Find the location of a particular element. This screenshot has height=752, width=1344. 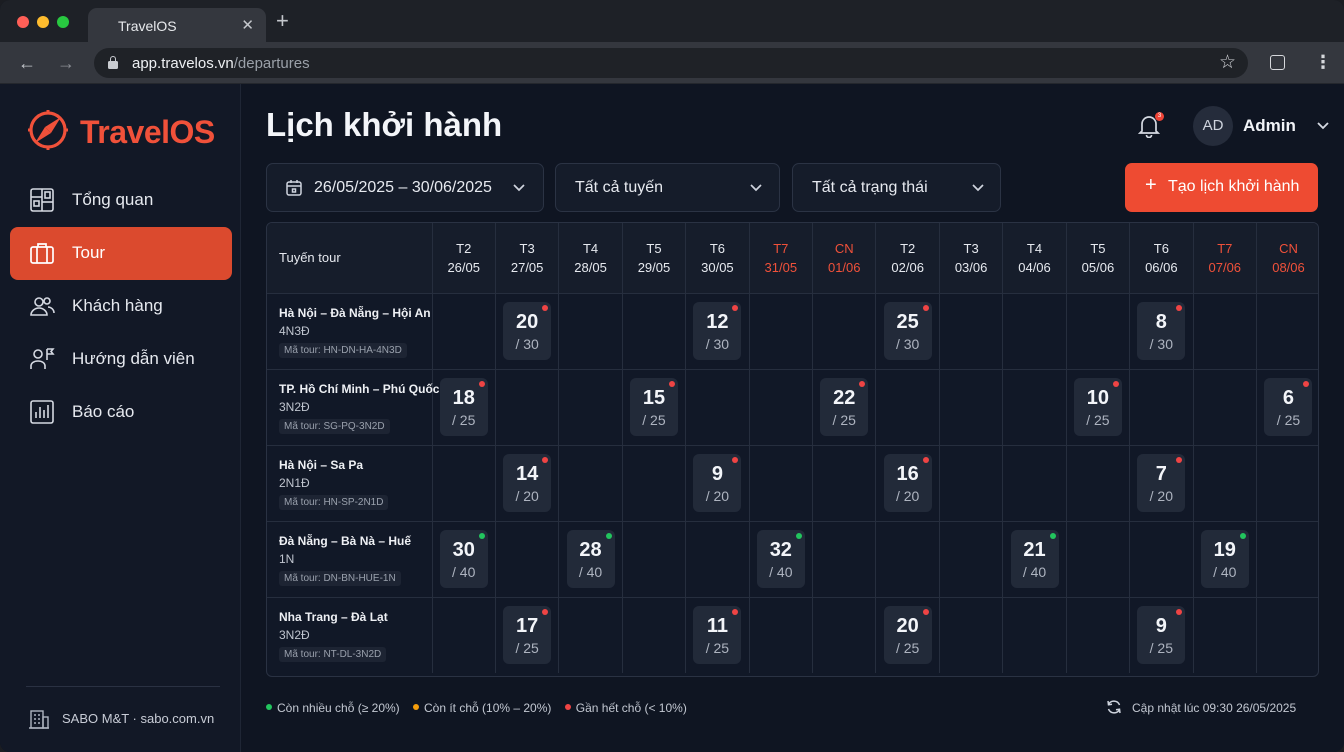

departure-slot: 20 / 30 is located at coordinates (527, 331).